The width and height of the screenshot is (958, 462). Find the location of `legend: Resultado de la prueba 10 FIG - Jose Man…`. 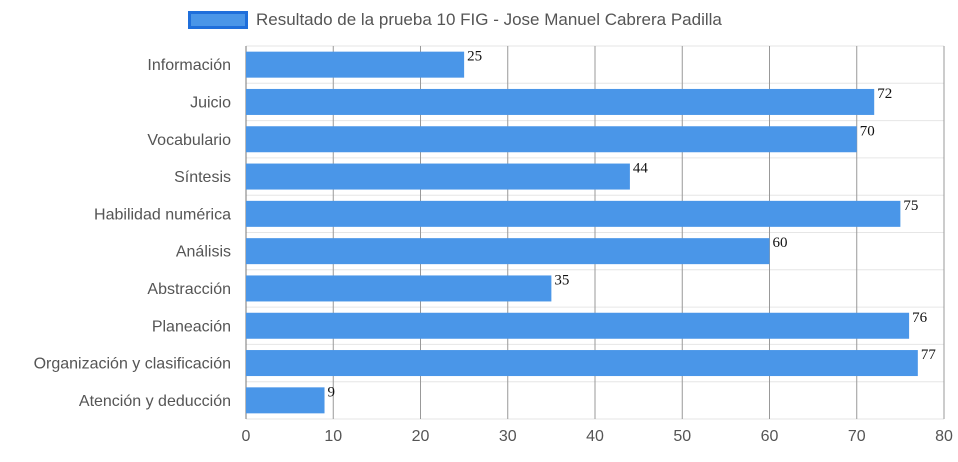

legend: Resultado de la prueba 10 FIG - Jose Man… is located at coordinates (455, 20).